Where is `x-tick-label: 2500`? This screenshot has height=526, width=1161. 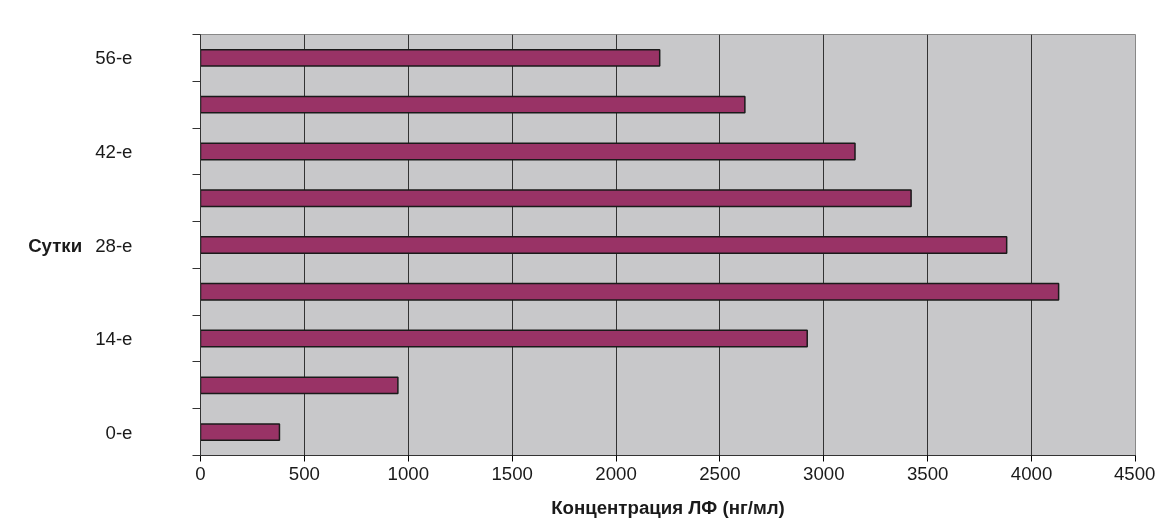
x-tick-label: 2500 is located at coordinates (720, 473).